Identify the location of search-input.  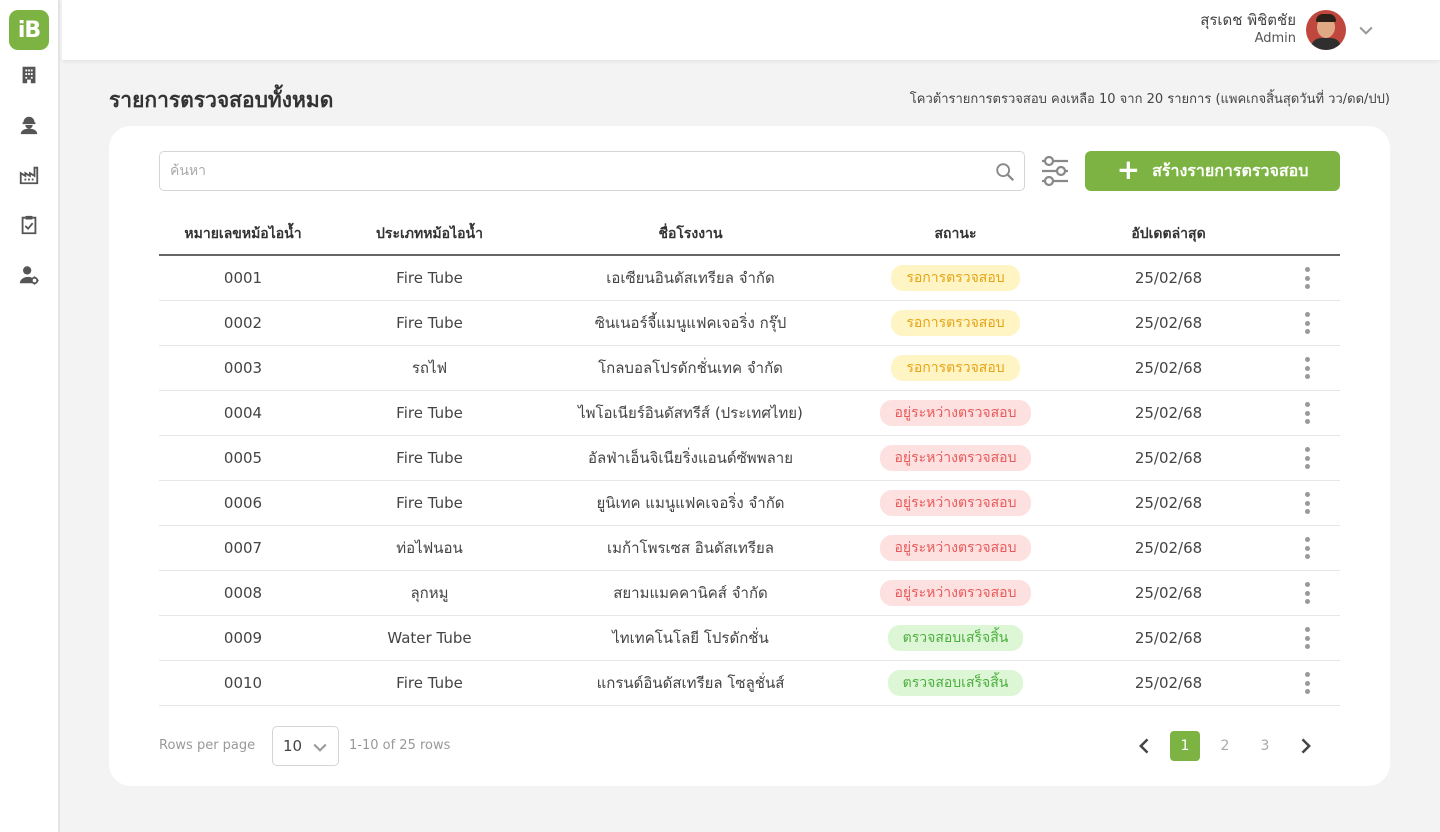
(560, 171).